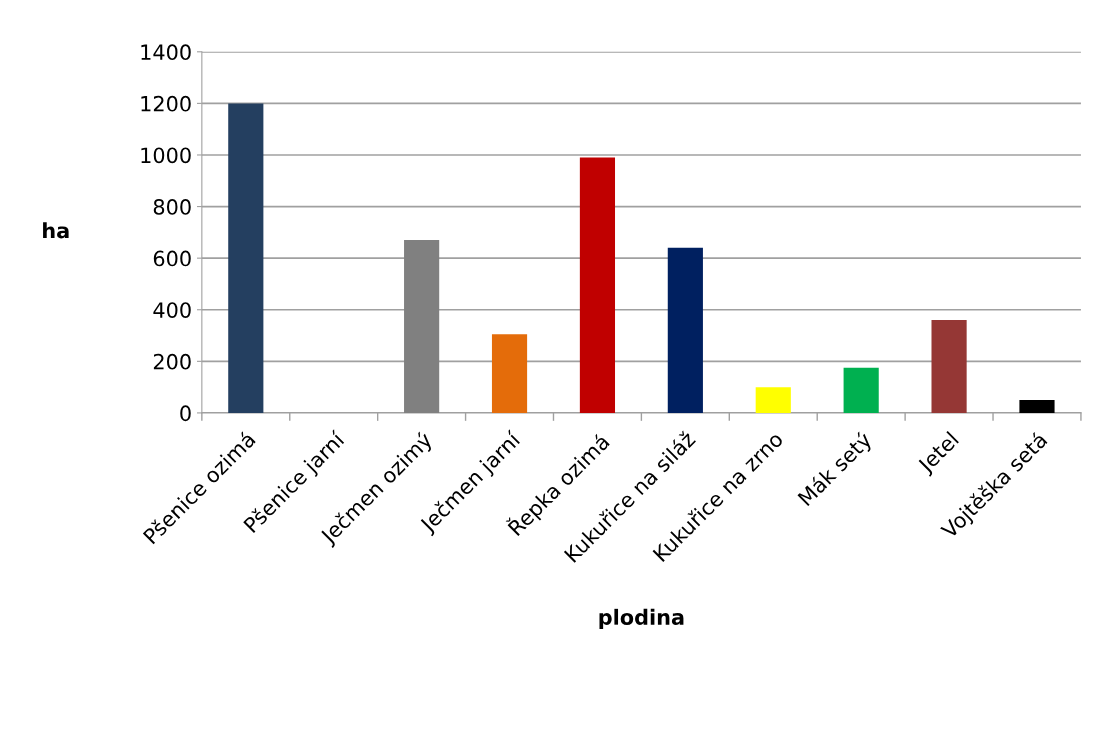 This screenshot has height=740, width=1103. I want to click on y-tick-label: 200, so click(172, 361).